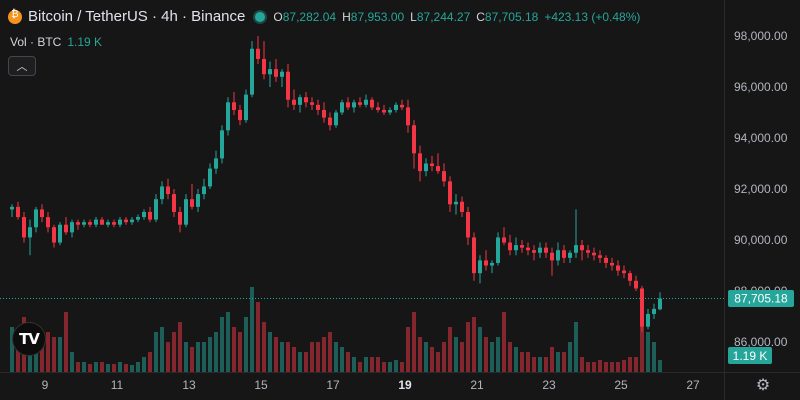 This screenshot has width=800, height=400. I want to click on tradingview-logo: TV, so click(29, 339).